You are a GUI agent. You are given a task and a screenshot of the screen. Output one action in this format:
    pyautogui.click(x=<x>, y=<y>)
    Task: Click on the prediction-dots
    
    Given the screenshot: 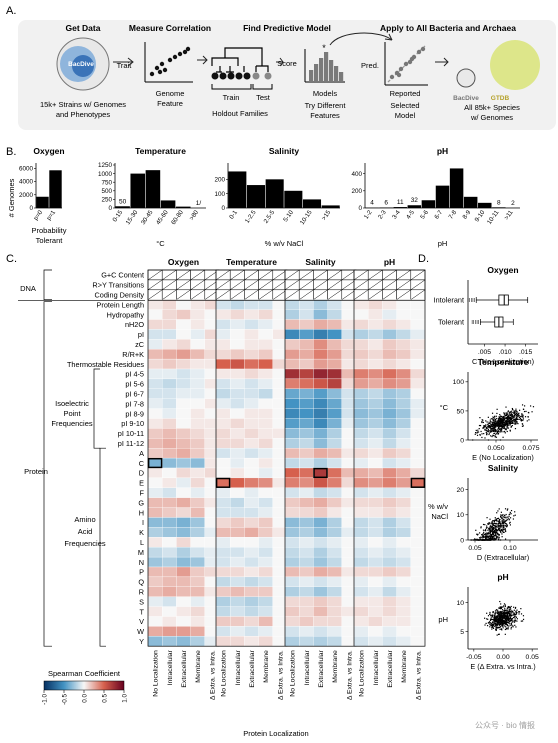 What is the action you would take?
    pyautogui.click(x=407, y=63)
    